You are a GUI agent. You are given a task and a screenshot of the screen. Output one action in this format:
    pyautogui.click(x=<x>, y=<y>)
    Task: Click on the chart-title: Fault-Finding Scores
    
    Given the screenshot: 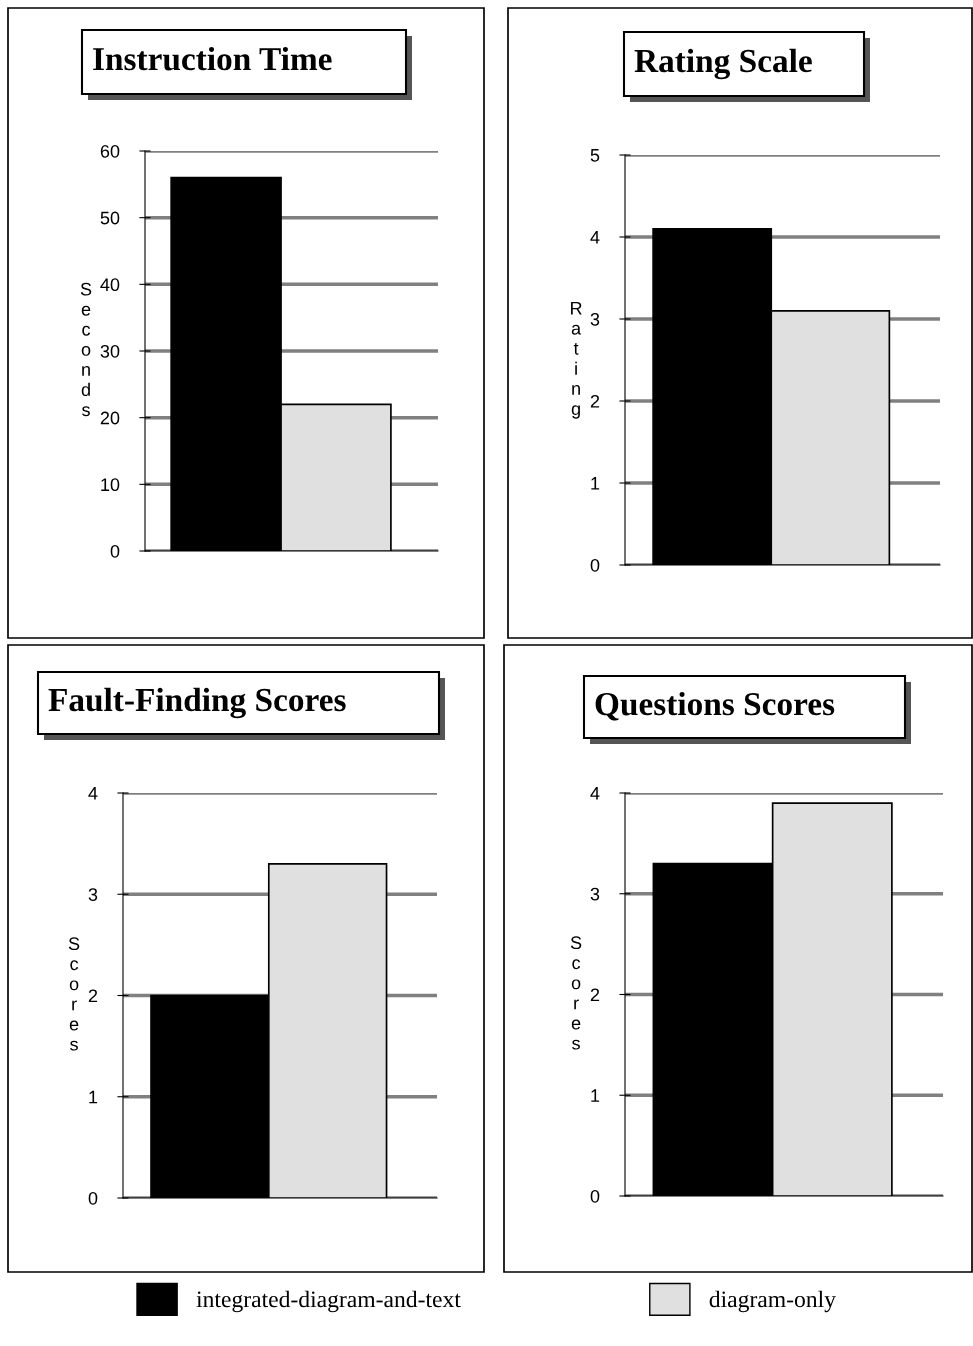 What is the action you would take?
    pyautogui.click(x=197, y=703)
    